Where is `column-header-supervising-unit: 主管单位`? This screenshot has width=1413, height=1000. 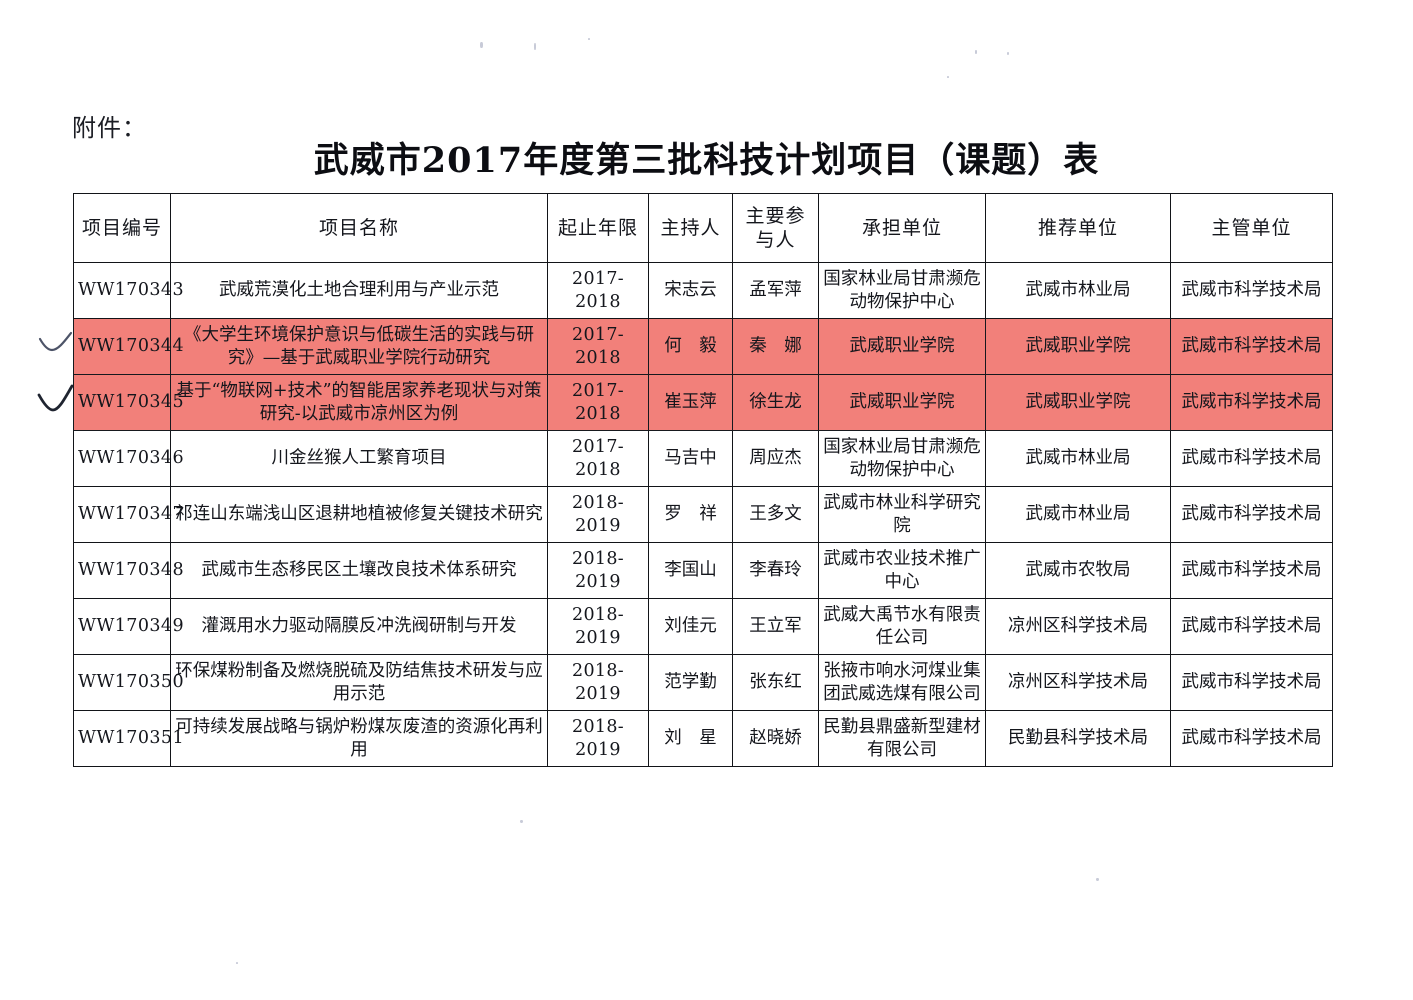 column-header-supervising-unit: 主管单位 is located at coordinates (1251, 228).